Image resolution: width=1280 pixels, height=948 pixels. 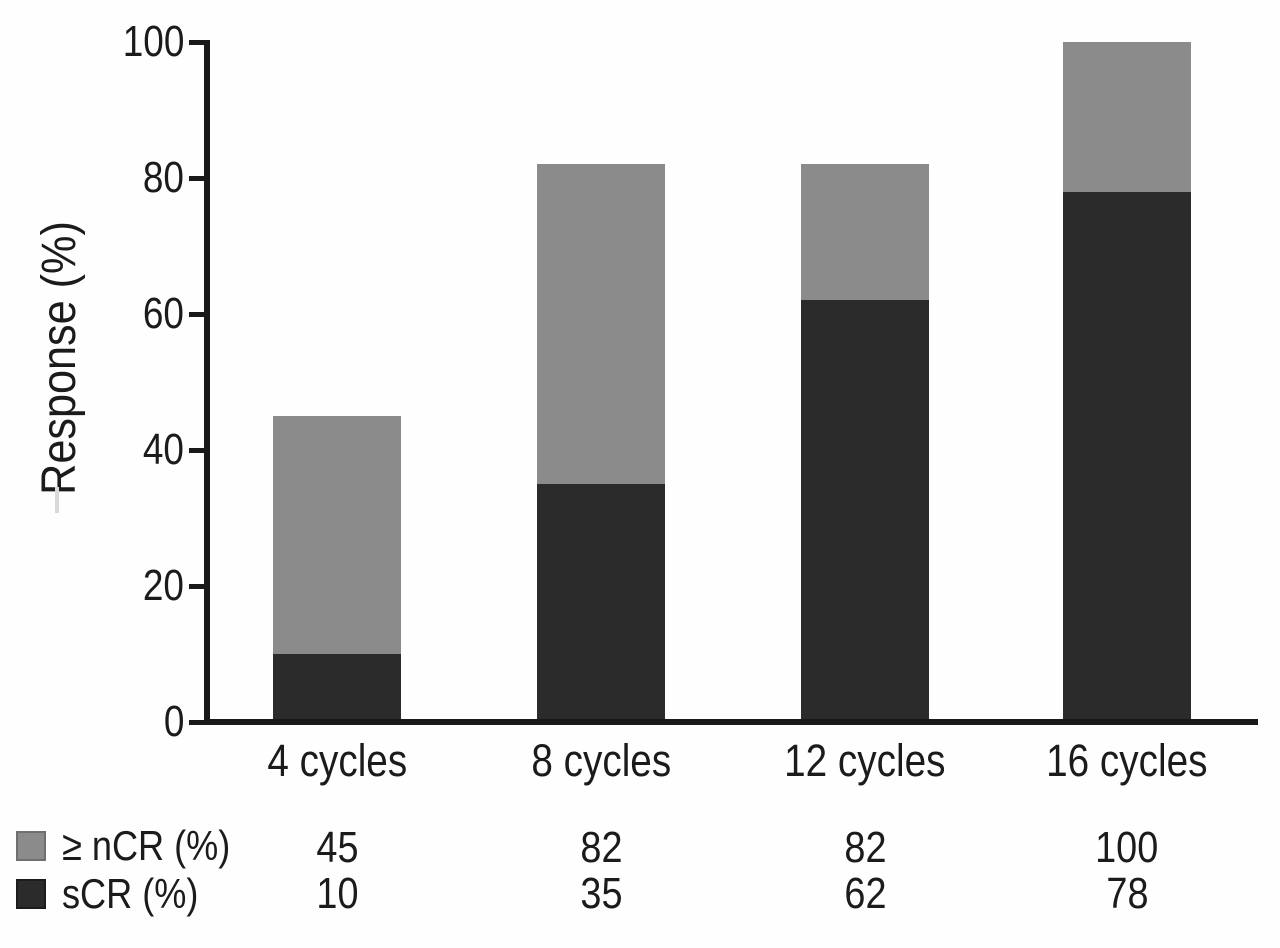 I want to click on x-category-label: 12 cycles, so click(x=865, y=761).